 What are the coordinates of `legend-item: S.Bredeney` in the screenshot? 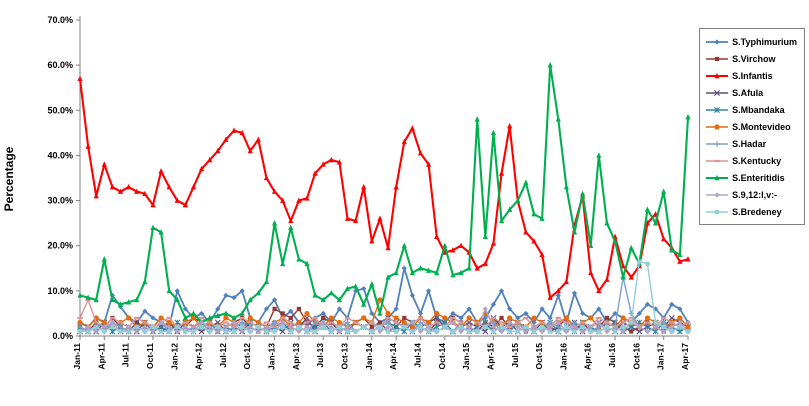 It's located at (751, 211).